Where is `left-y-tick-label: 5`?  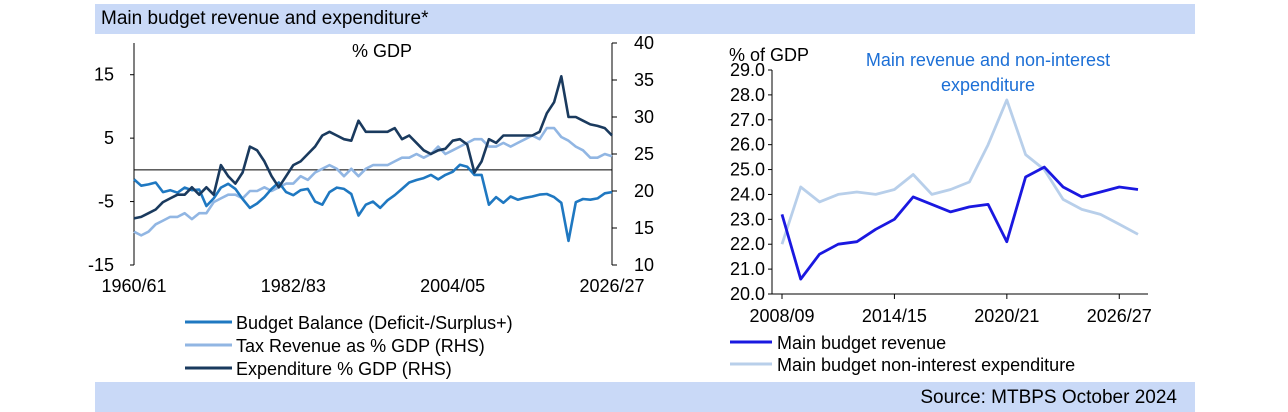 left-y-tick-label: 5 is located at coordinates (109, 138).